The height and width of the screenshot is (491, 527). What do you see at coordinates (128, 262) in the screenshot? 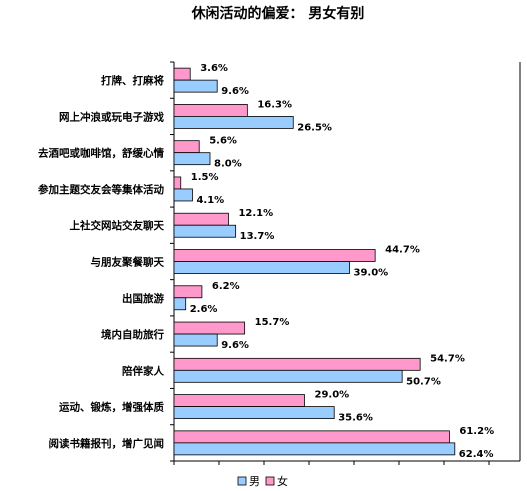
I see `category-label: 与朋友聚餐聊天` at bounding box center [128, 262].